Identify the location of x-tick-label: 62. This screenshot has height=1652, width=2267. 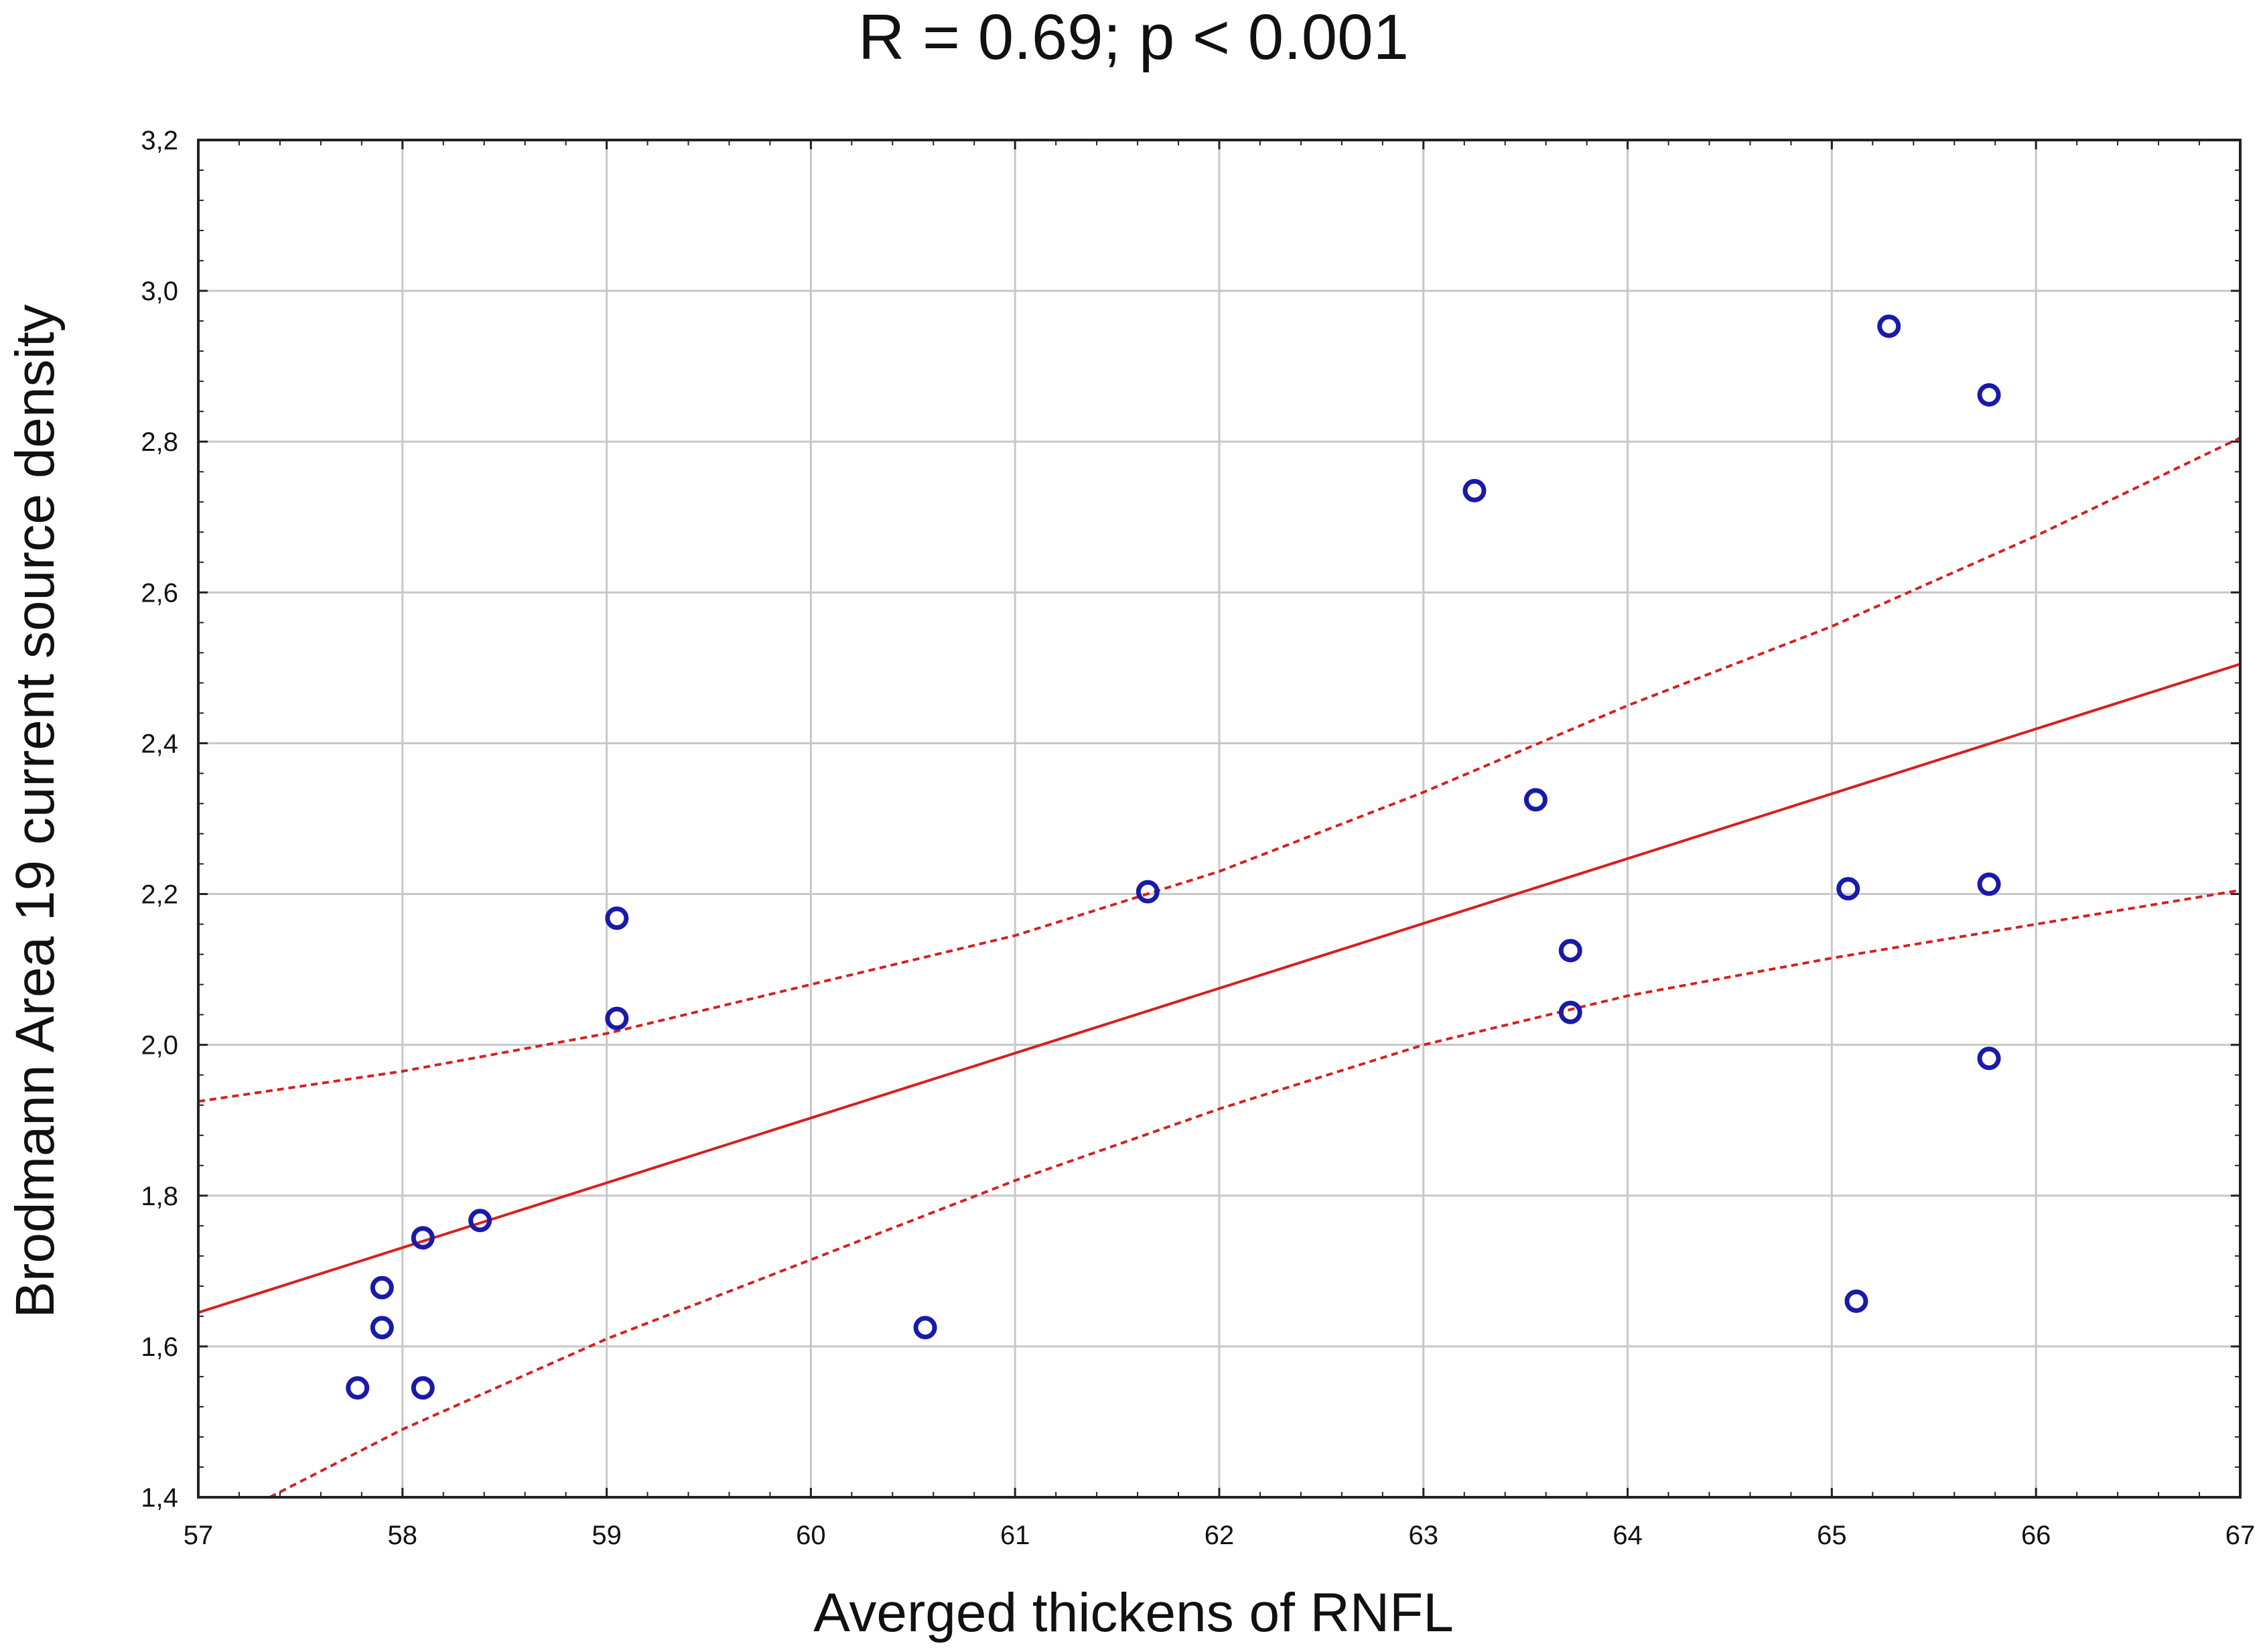
(1220, 1535).